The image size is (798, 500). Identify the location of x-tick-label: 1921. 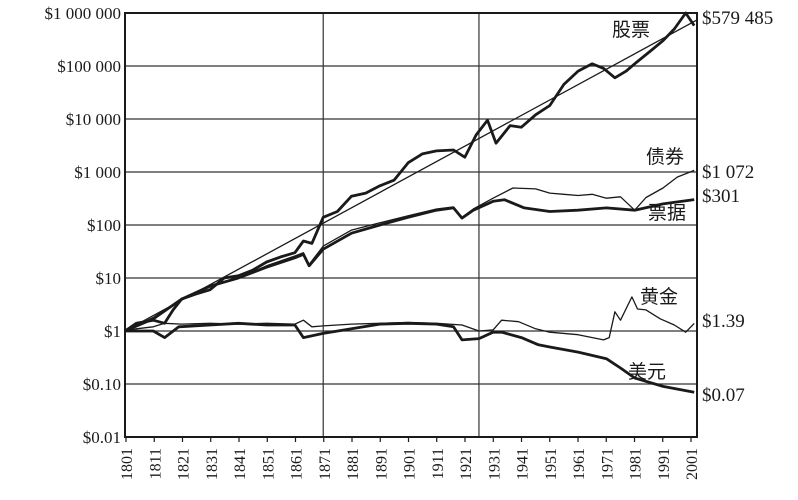
(466, 464).